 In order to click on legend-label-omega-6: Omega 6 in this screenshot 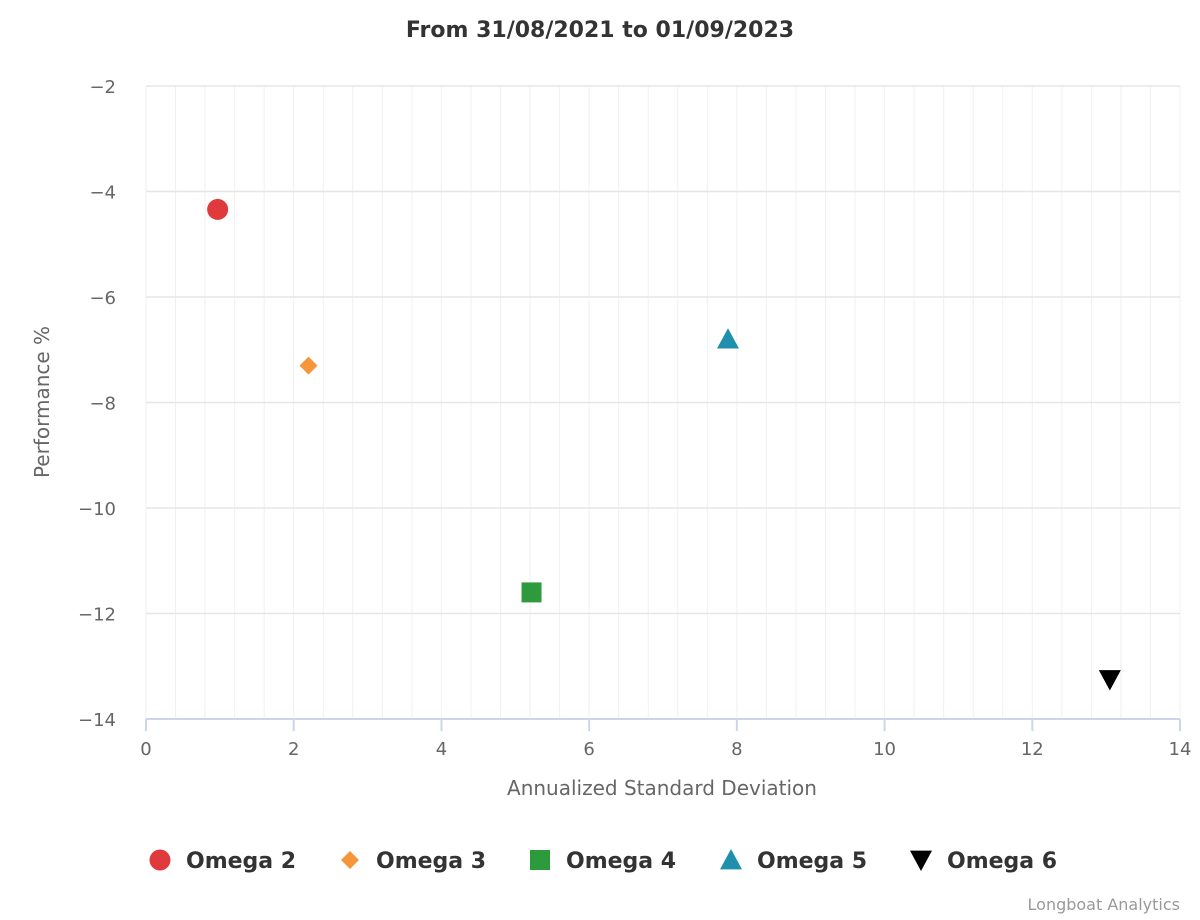, I will do `click(1002, 861)`.